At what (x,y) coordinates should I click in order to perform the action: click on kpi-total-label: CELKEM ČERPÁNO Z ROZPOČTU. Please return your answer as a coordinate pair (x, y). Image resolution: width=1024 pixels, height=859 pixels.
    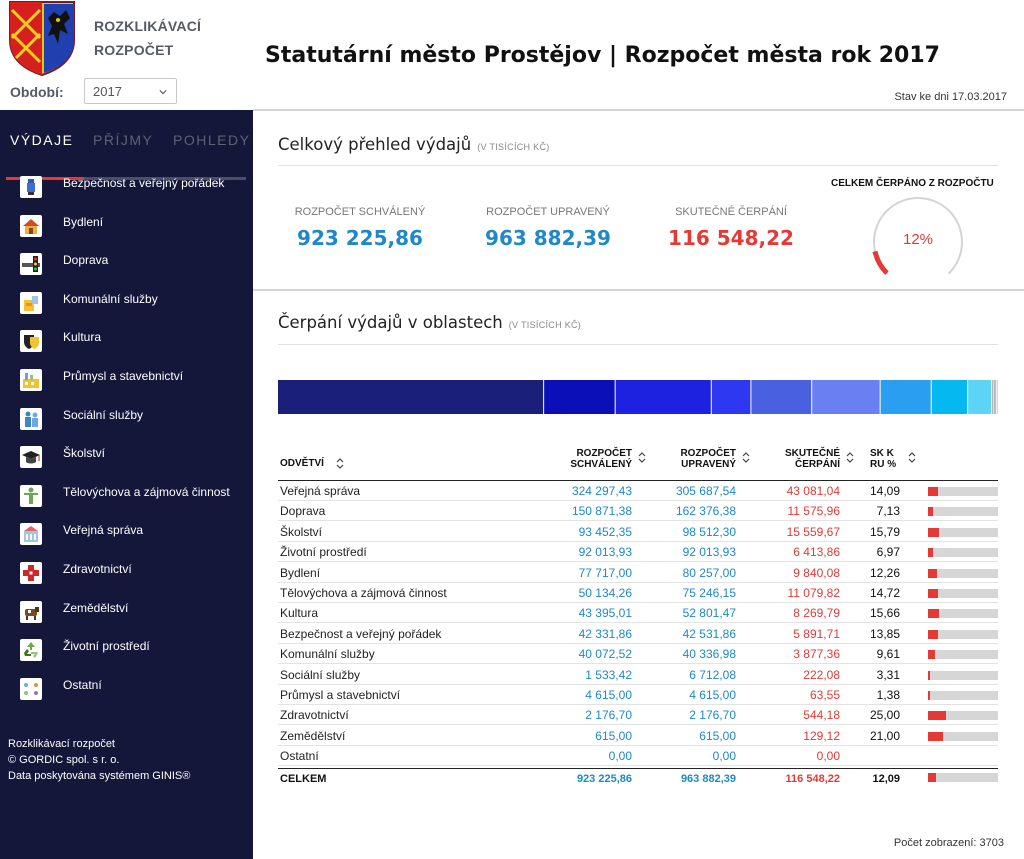
    Looking at the image, I should click on (912, 183).